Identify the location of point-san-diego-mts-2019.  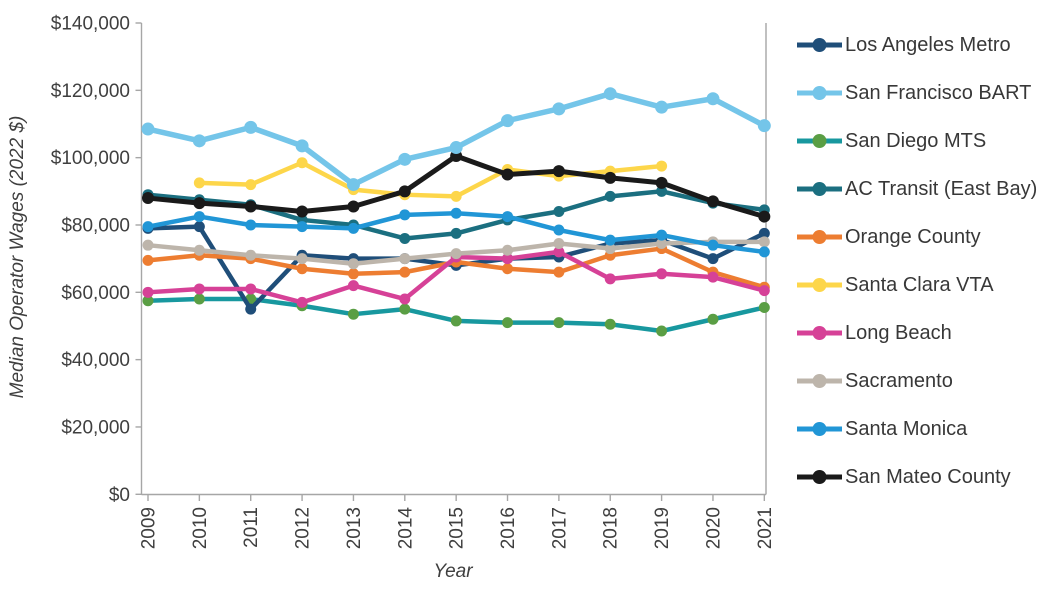
(662, 331).